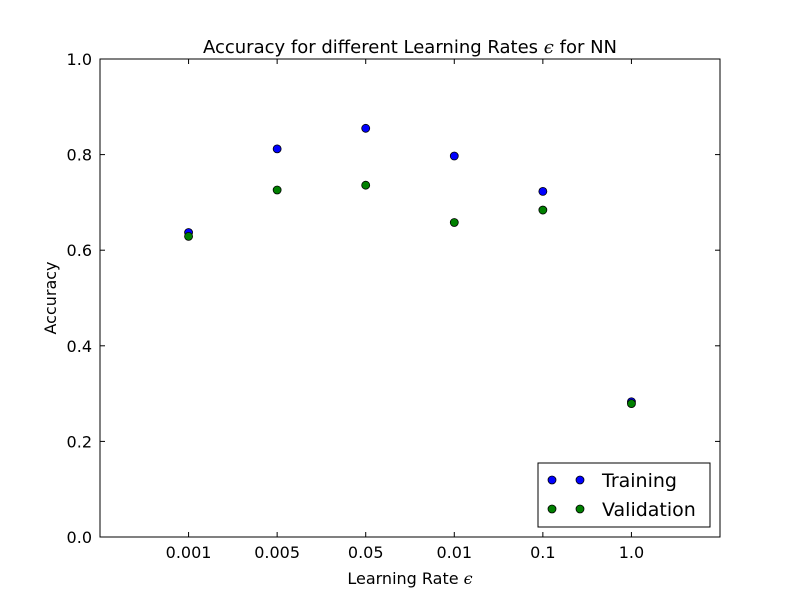 The height and width of the screenshot is (597, 800). Describe the element at coordinates (580, 509) in the screenshot. I see `legend-validation-marker-right` at that location.